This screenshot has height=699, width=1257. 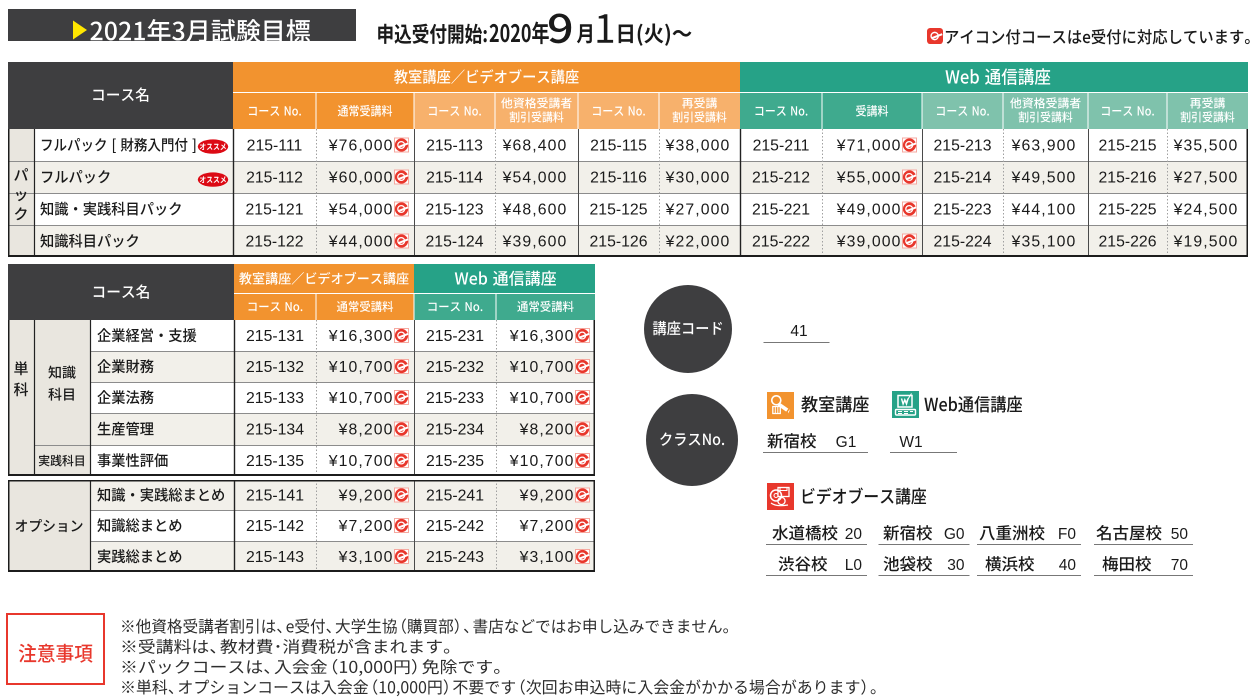 What do you see at coordinates (455, 210) in the screenshot?
I see `svg-text: 215-123` at bounding box center [455, 210].